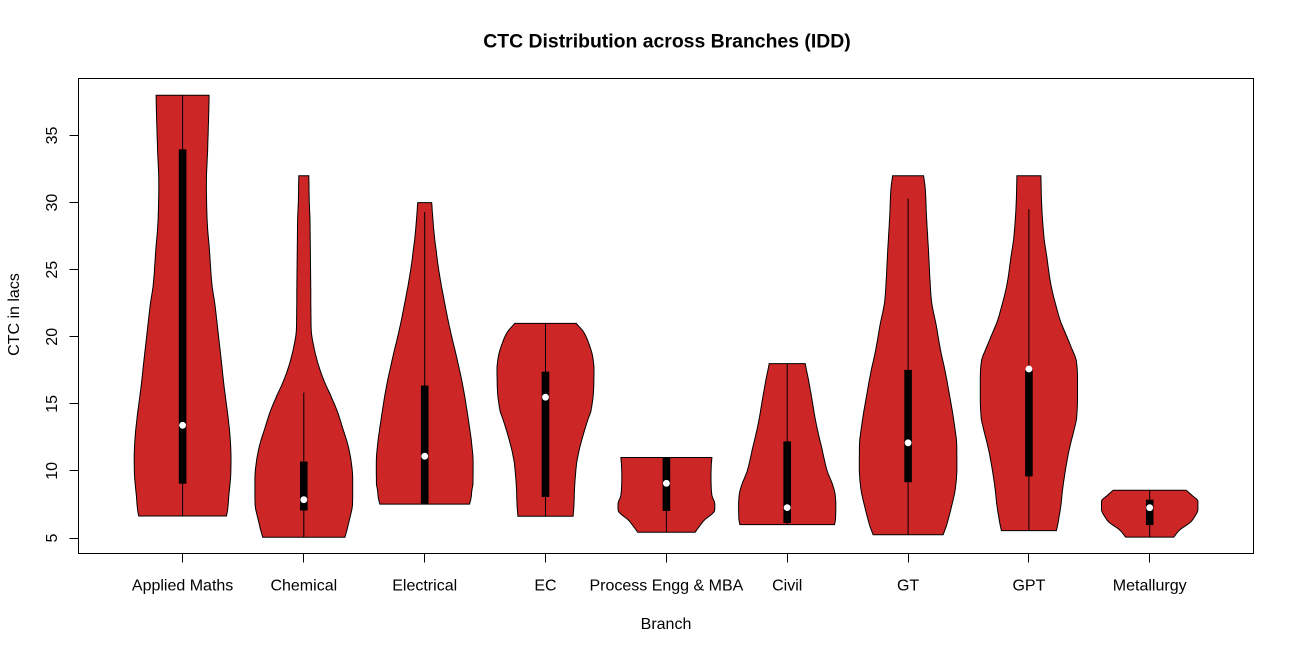 The width and height of the screenshot is (1294, 653). I want to click on svg-text: Electrical, so click(424, 585).